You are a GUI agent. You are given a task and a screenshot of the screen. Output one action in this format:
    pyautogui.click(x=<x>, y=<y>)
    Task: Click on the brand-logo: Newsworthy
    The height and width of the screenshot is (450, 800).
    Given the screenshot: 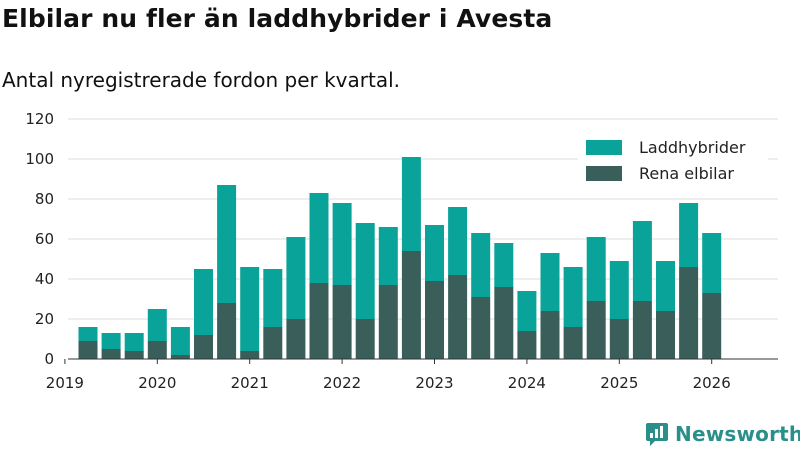 What is the action you would take?
    pyautogui.click(x=722, y=434)
    